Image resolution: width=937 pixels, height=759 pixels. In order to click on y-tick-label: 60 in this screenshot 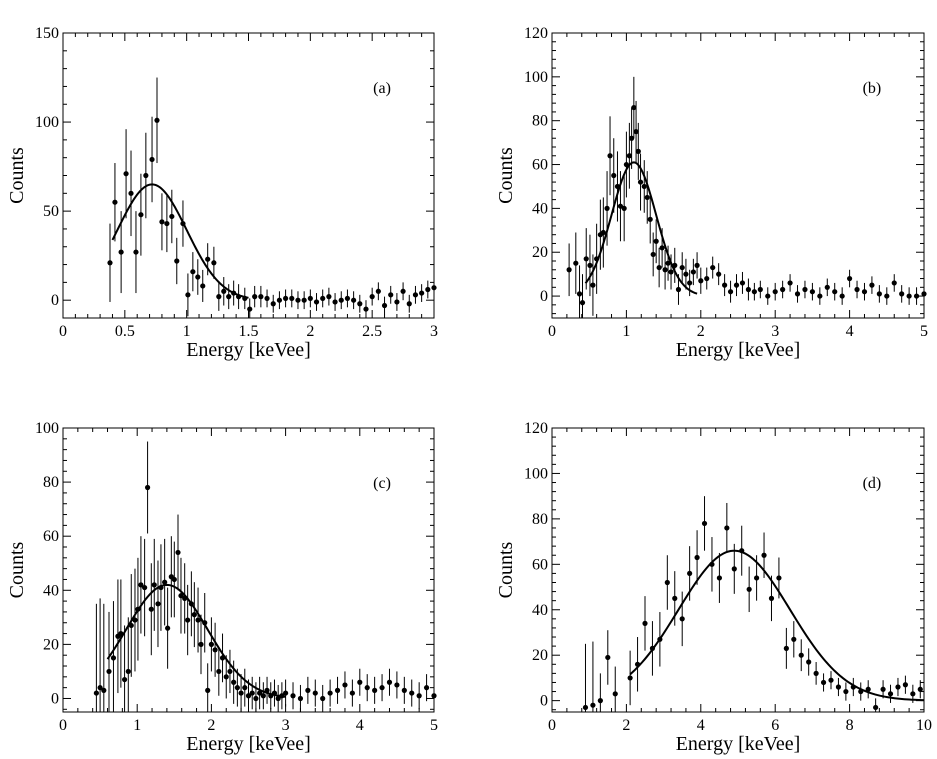, I will do `click(540, 564)`.